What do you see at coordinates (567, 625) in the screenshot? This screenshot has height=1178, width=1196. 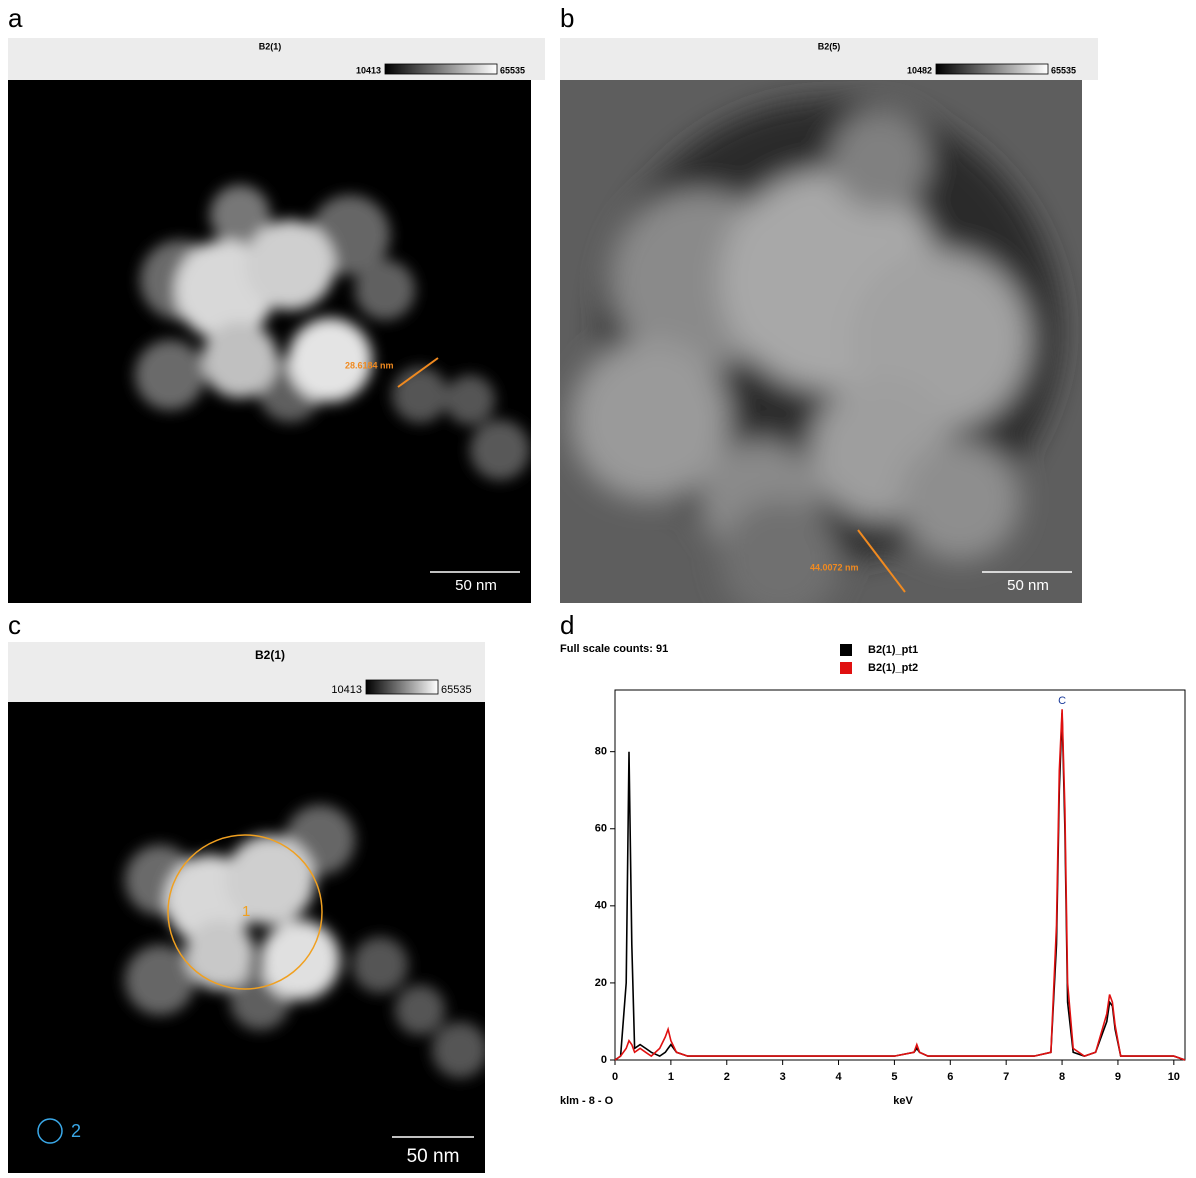 I see `panel-letter: d` at bounding box center [567, 625].